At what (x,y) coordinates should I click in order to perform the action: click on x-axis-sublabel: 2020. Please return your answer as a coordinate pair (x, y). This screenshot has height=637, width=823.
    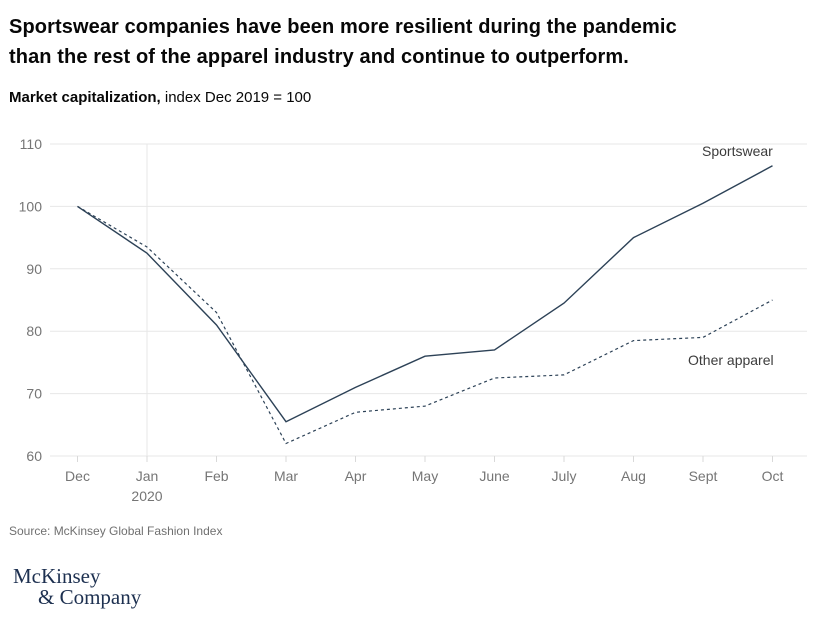
    Looking at the image, I should click on (146, 496).